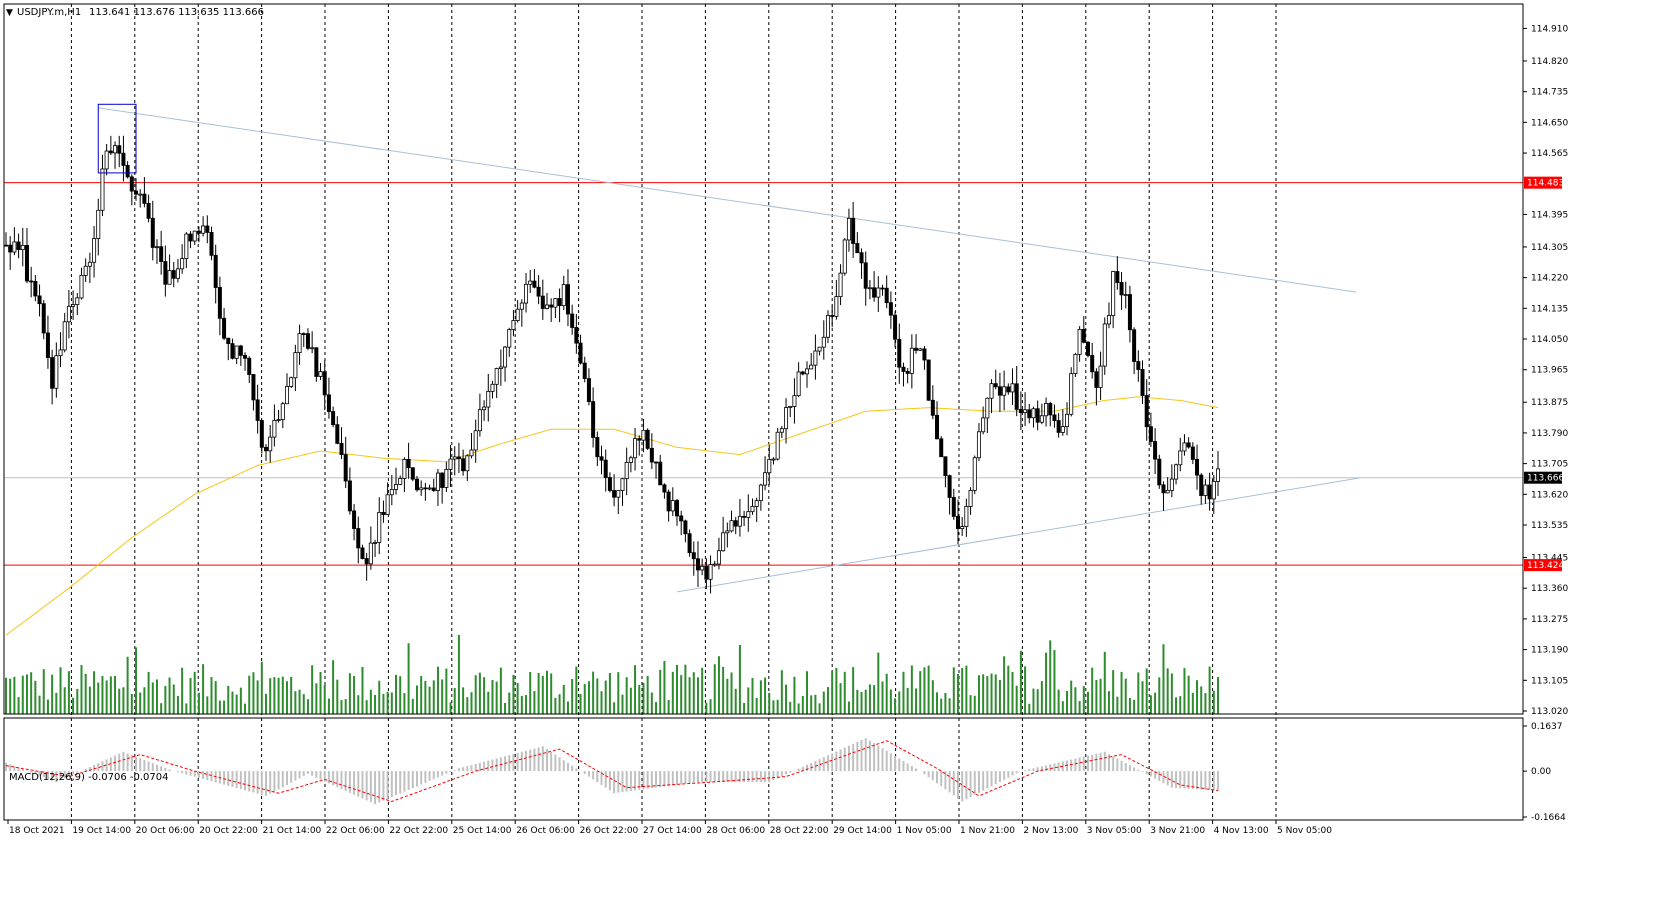 The height and width of the screenshot is (902, 1673). I want to click on macd-tick-label: 0.00, so click(1541, 772).